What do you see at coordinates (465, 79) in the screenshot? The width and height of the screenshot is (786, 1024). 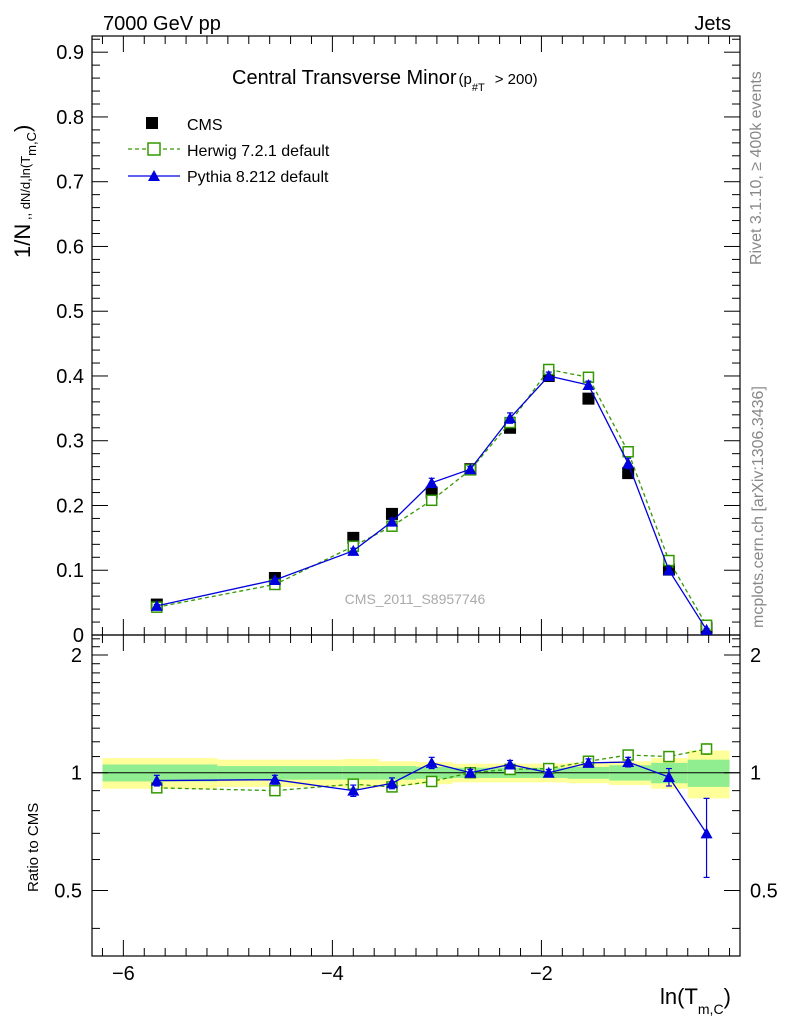 I see `plot-title-sub: (p` at bounding box center [465, 79].